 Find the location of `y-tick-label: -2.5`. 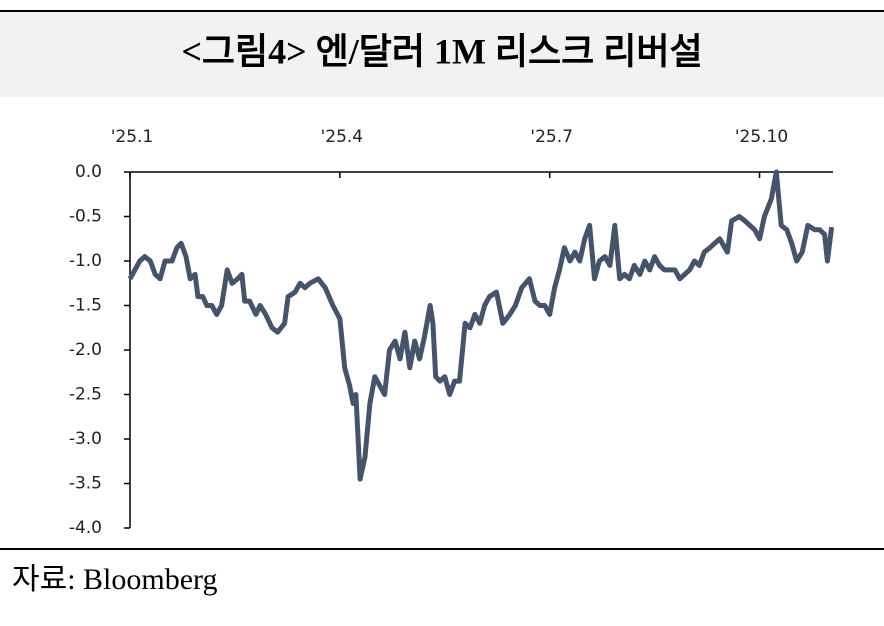

y-tick-label: -2.5 is located at coordinates (85, 395).